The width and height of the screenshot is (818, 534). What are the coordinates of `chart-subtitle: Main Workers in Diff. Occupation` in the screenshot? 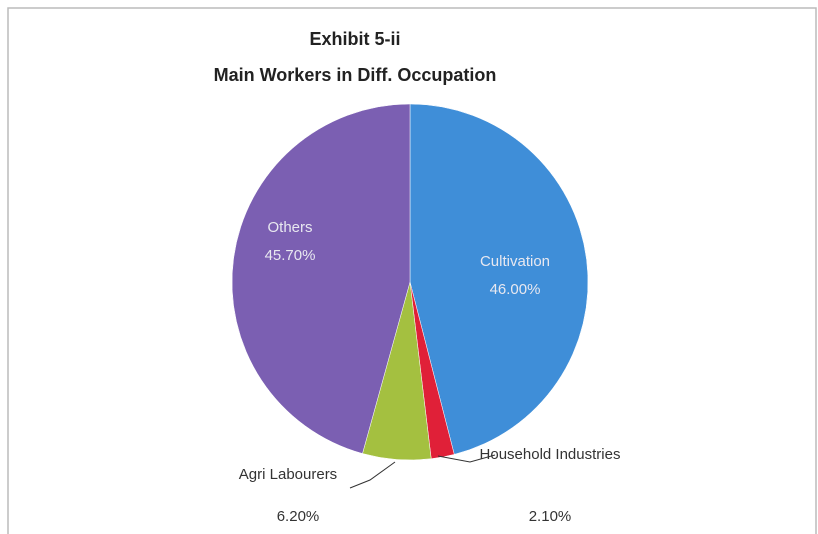 It's located at (355, 75).